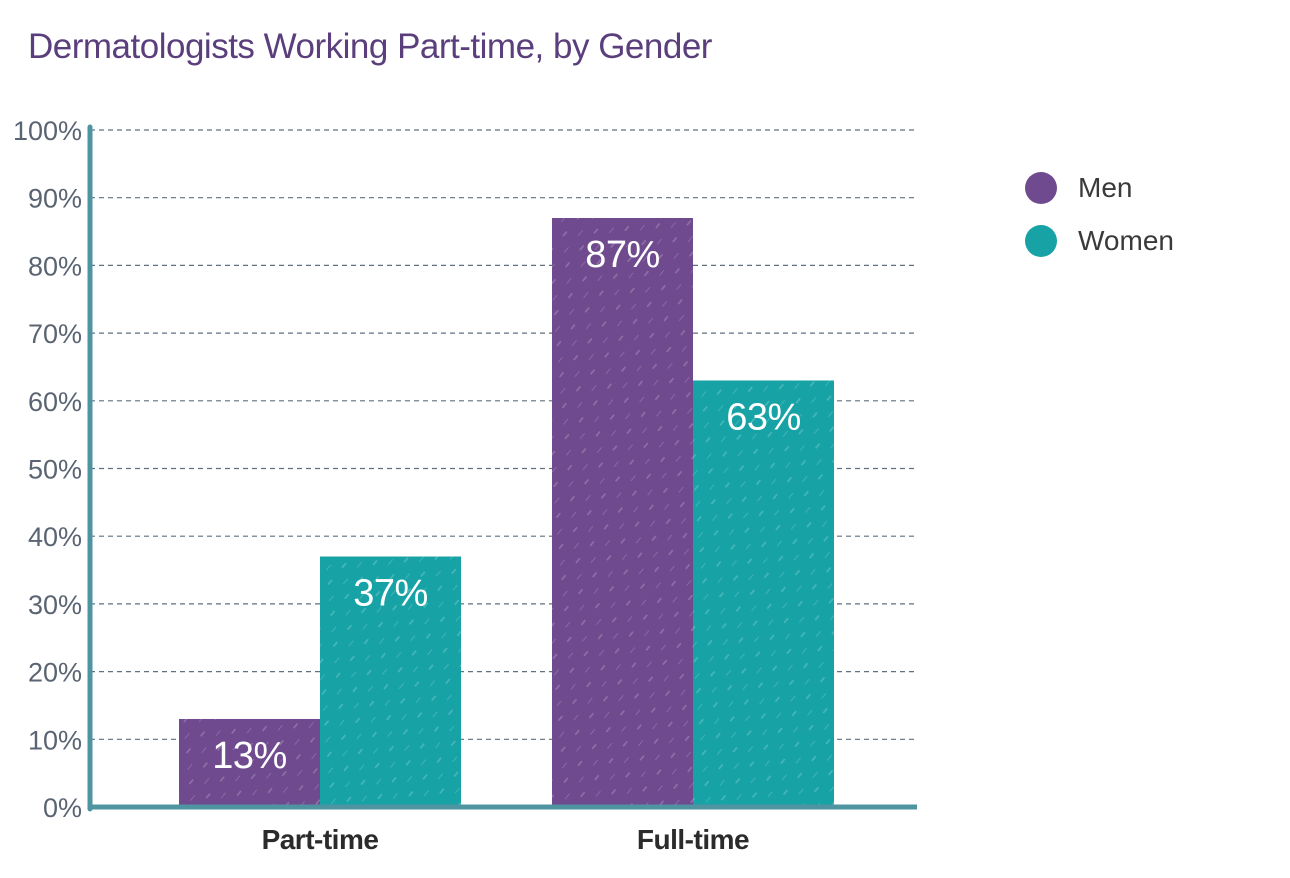  What do you see at coordinates (55, 605) in the screenshot?
I see `y-tick-label: 30%` at bounding box center [55, 605].